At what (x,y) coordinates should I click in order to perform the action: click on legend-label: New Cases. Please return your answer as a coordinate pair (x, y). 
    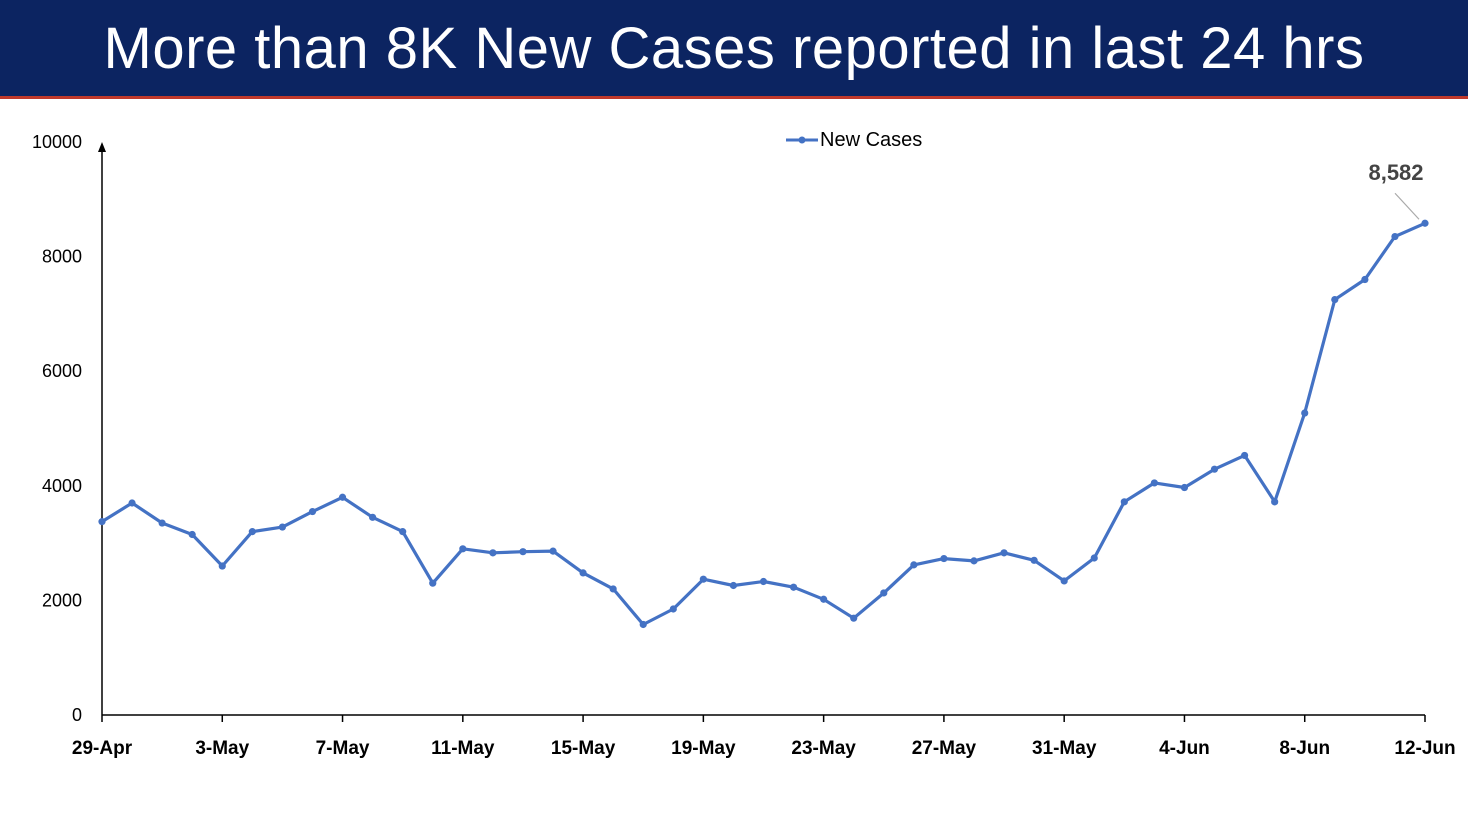
    Looking at the image, I should click on (871, 140).